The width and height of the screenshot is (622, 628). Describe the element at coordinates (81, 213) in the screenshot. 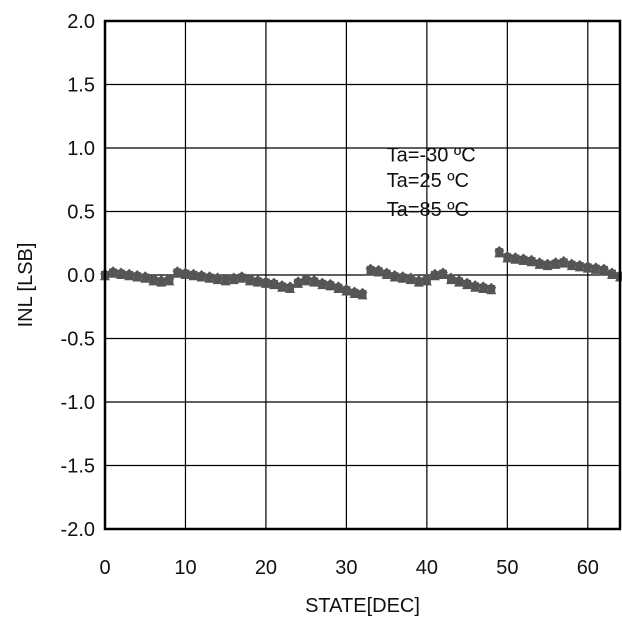

I see `y-tick-label: 0.5` at that location.